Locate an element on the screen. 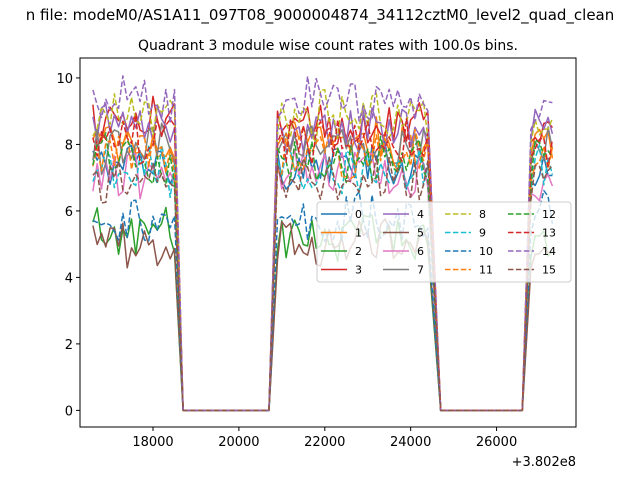  legend-label-0: 0 is located at coordinates (358, 214).